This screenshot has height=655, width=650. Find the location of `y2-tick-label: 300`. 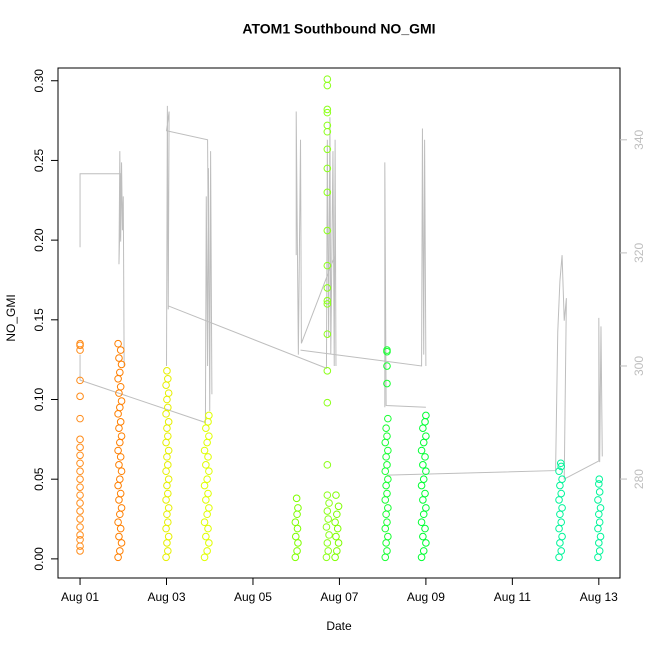

y2-tick-label: 300 is located at coordinates (639, 366).